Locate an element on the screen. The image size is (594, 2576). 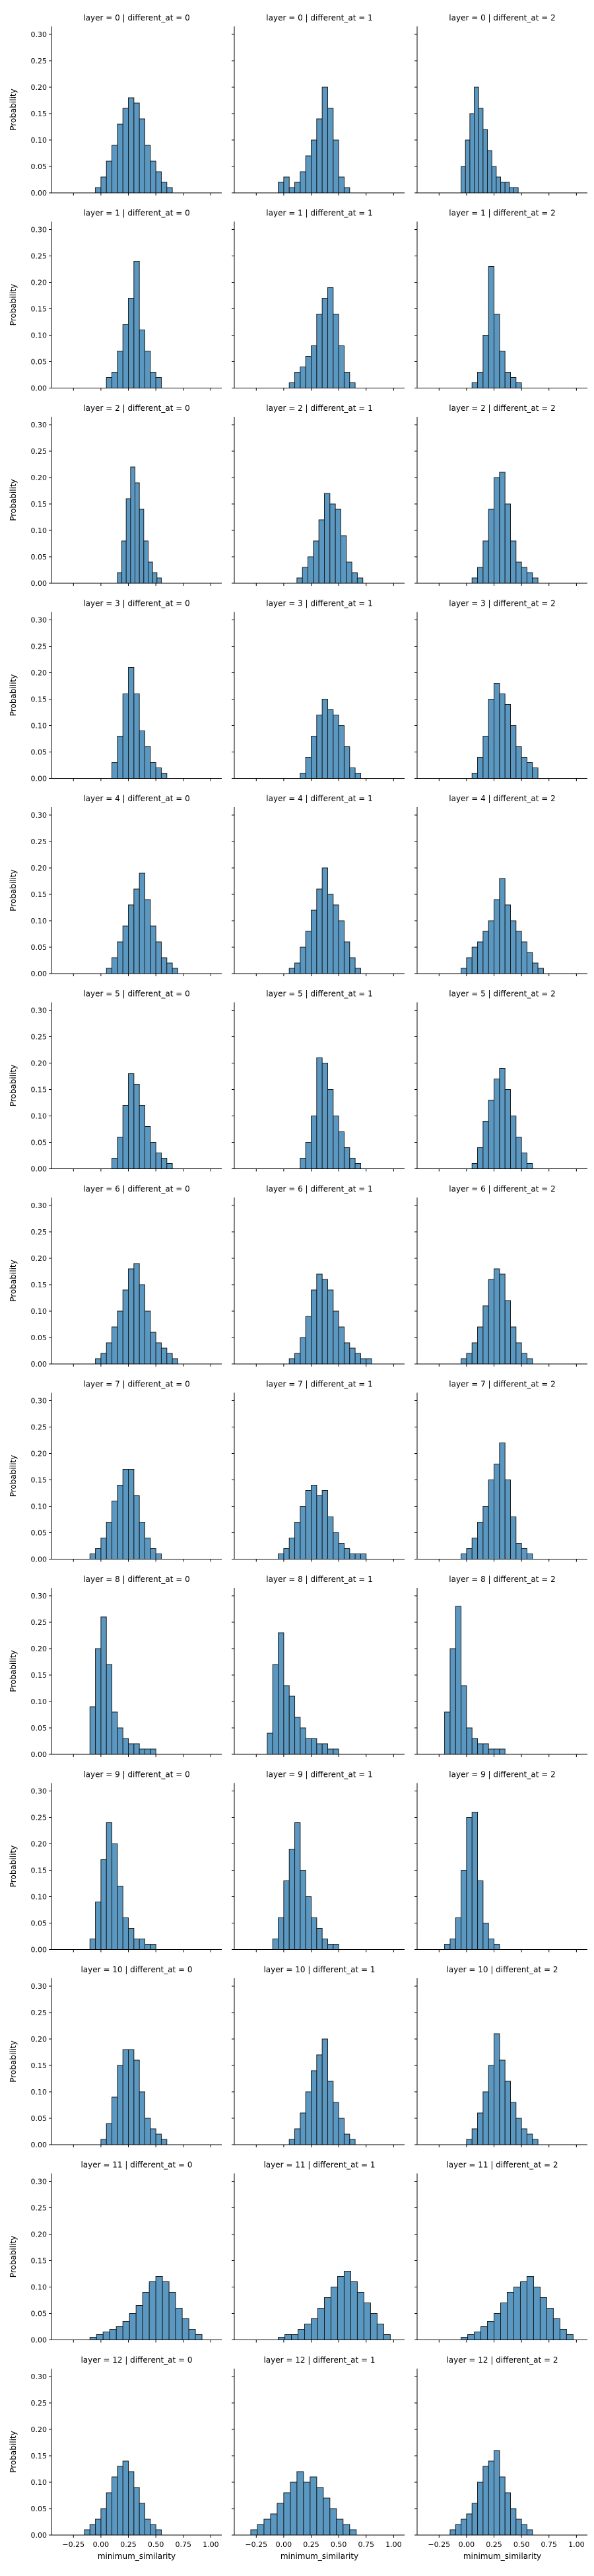
x-tick-label: 1.00 is located at coordinates (211, 2544).